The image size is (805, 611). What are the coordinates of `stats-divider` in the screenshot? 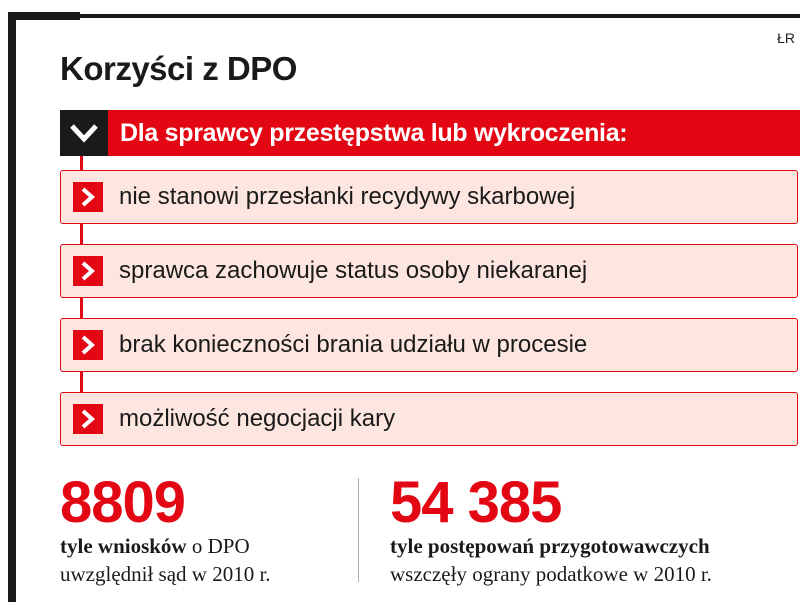 It's located at (358, 530).